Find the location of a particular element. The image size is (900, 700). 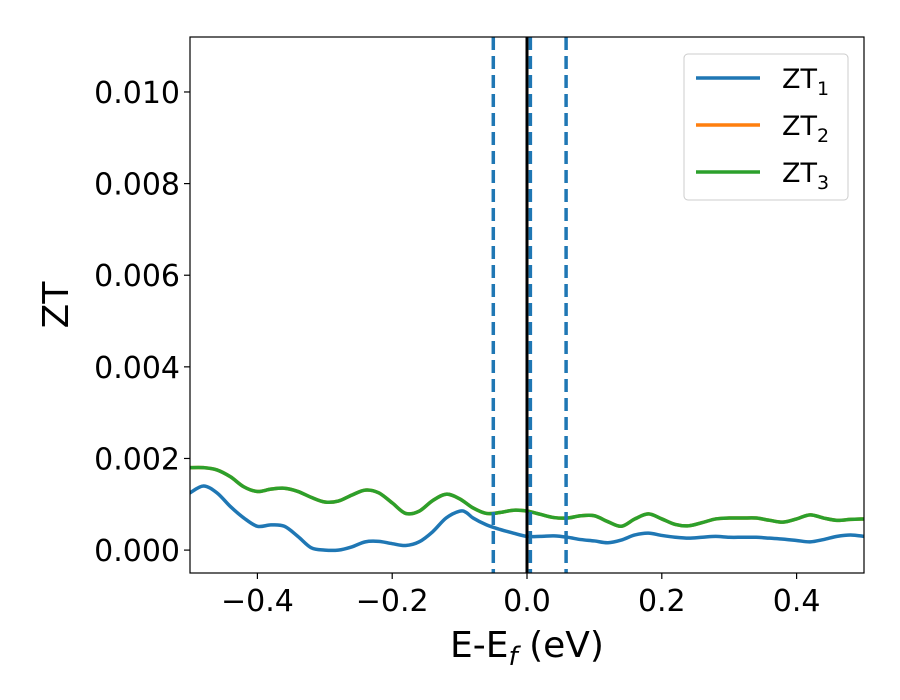

x-tick-label: 0.0 is located at coordinates (527, 601).